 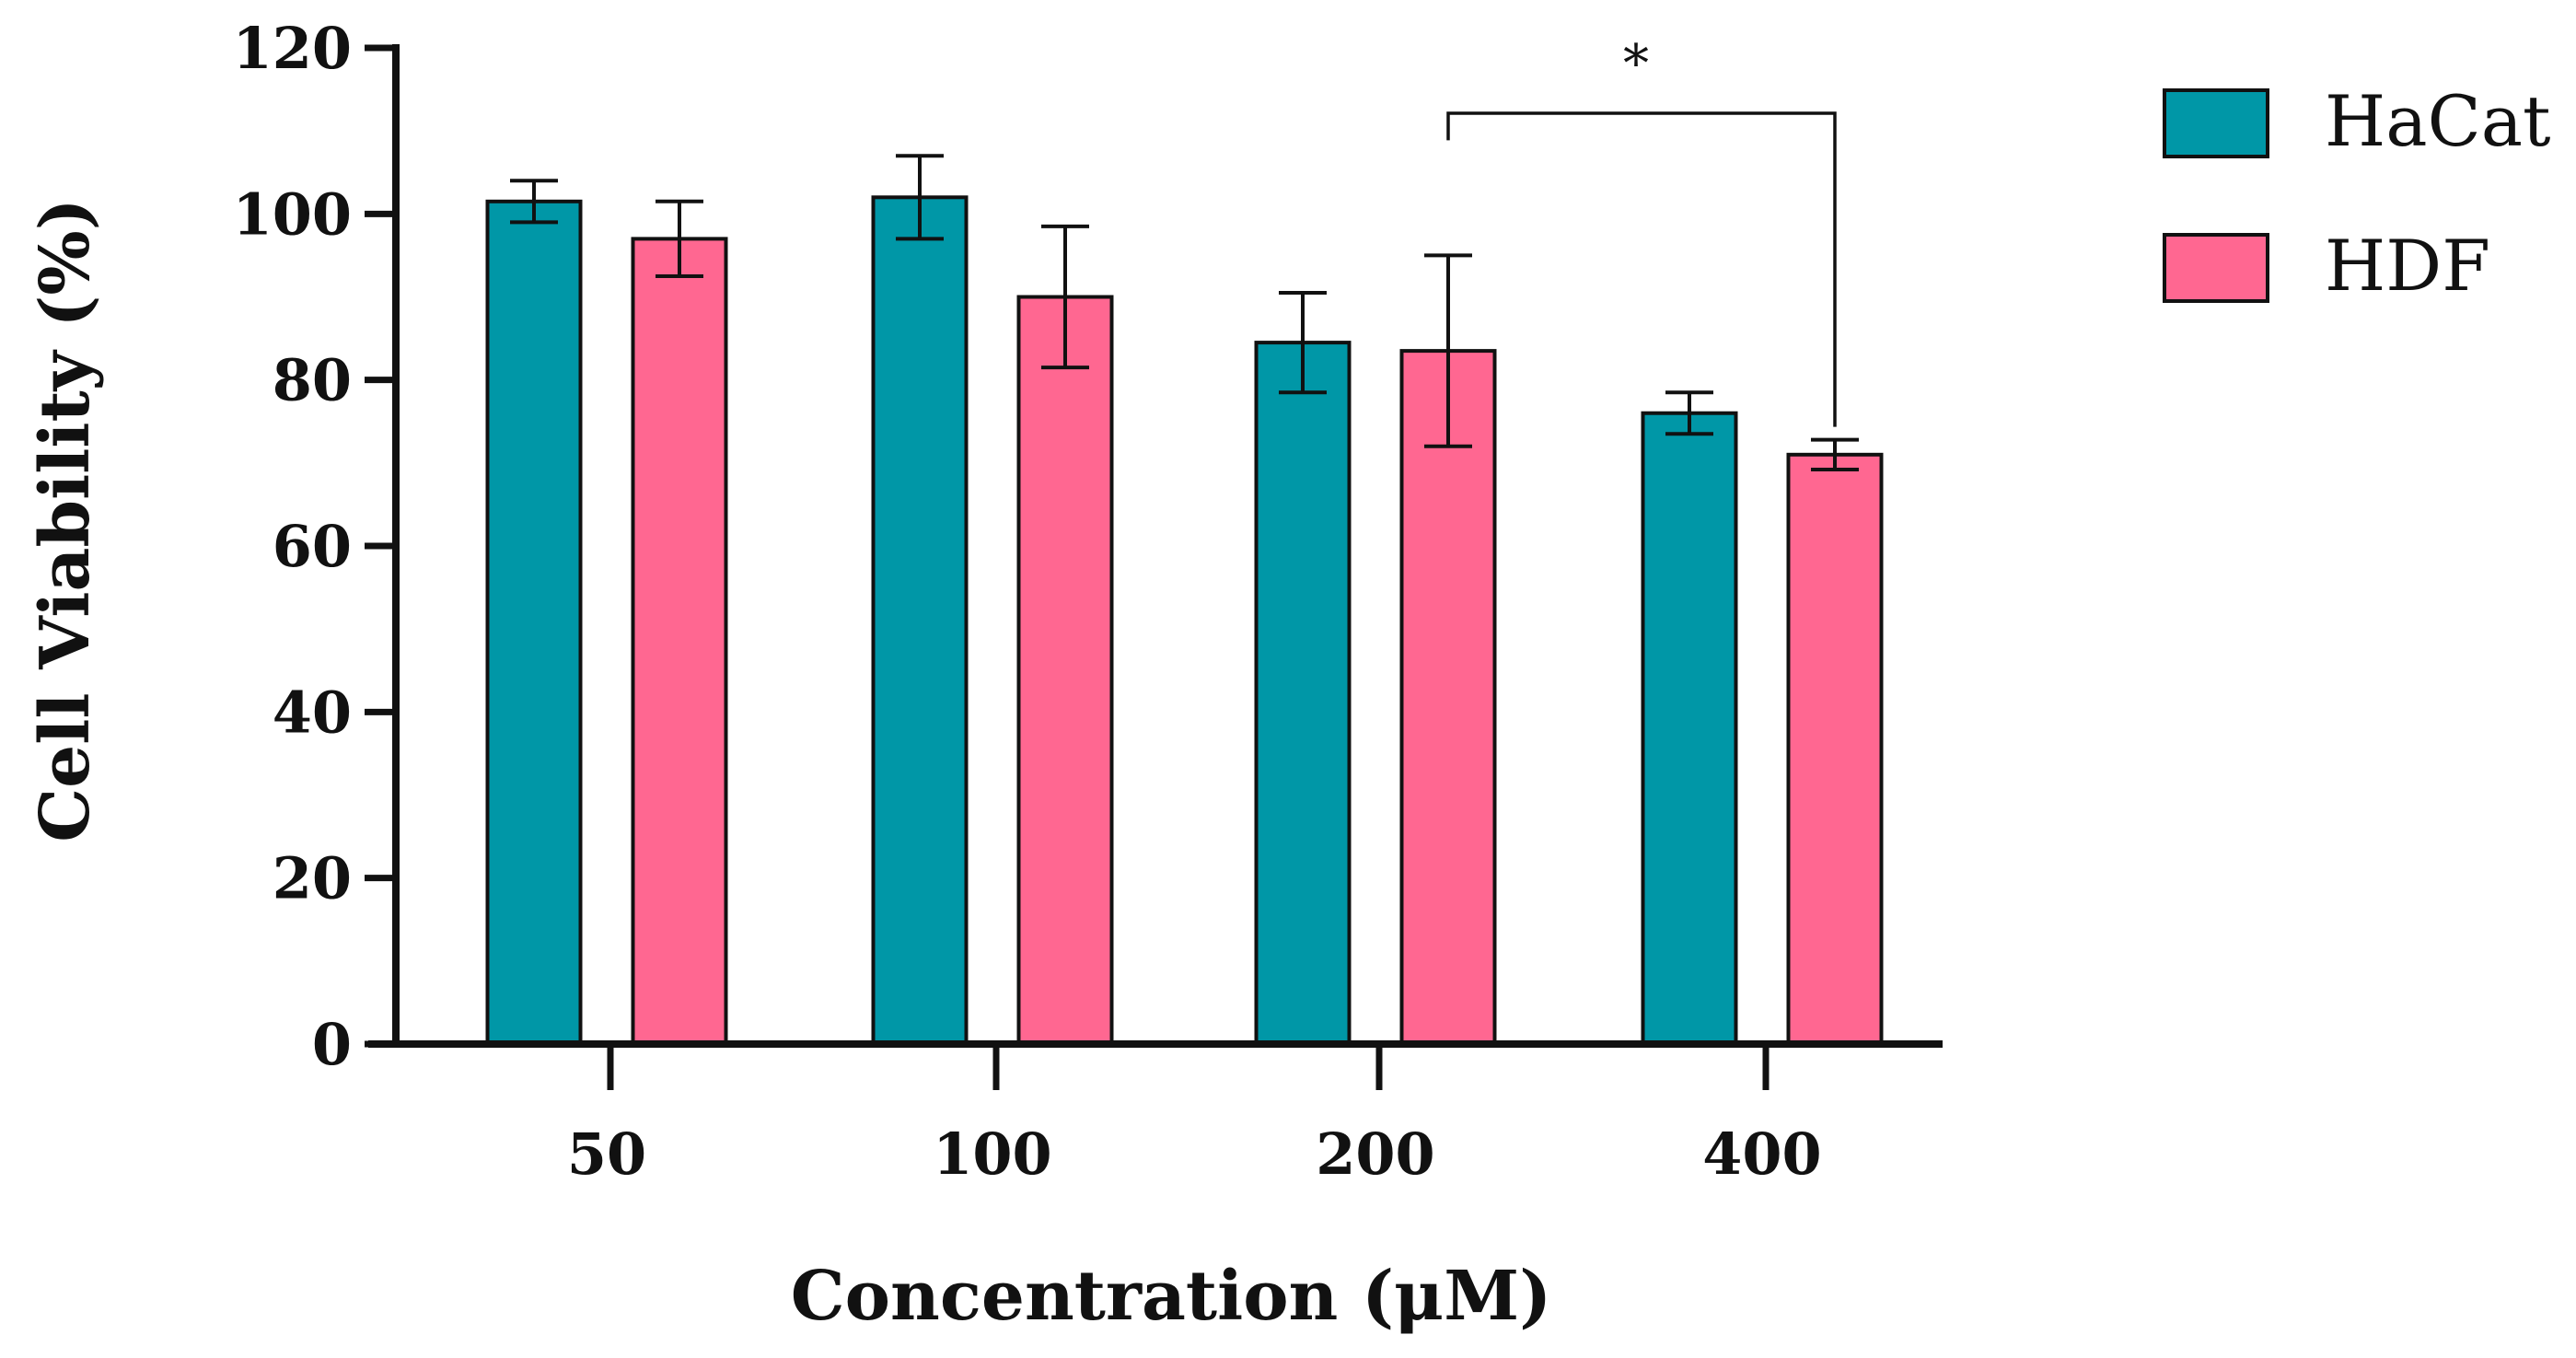 I want to click on legend-label-hacat: HaCat, so click(x=2438, y=121).